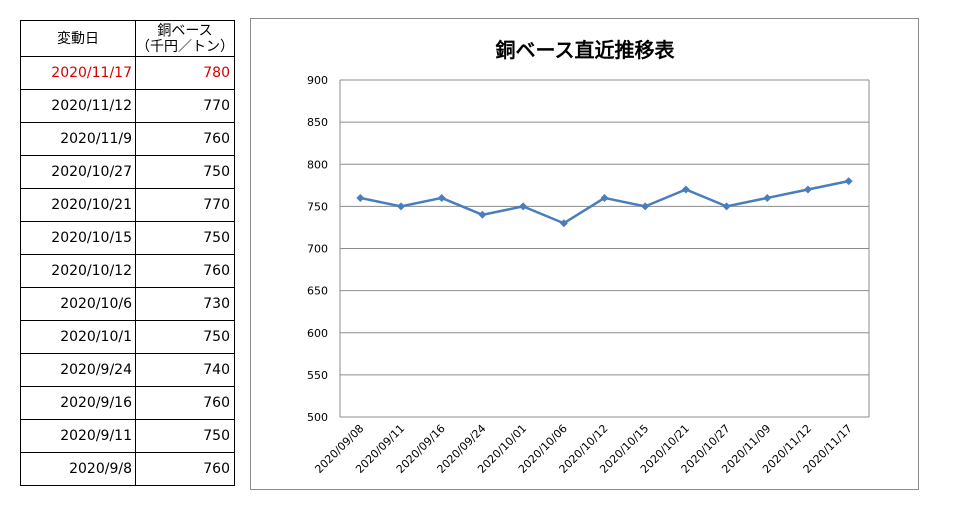  Describe the element at coordinates (78, 172) in the screenshot. I see `date-cell: 2020/10/27` at that location.